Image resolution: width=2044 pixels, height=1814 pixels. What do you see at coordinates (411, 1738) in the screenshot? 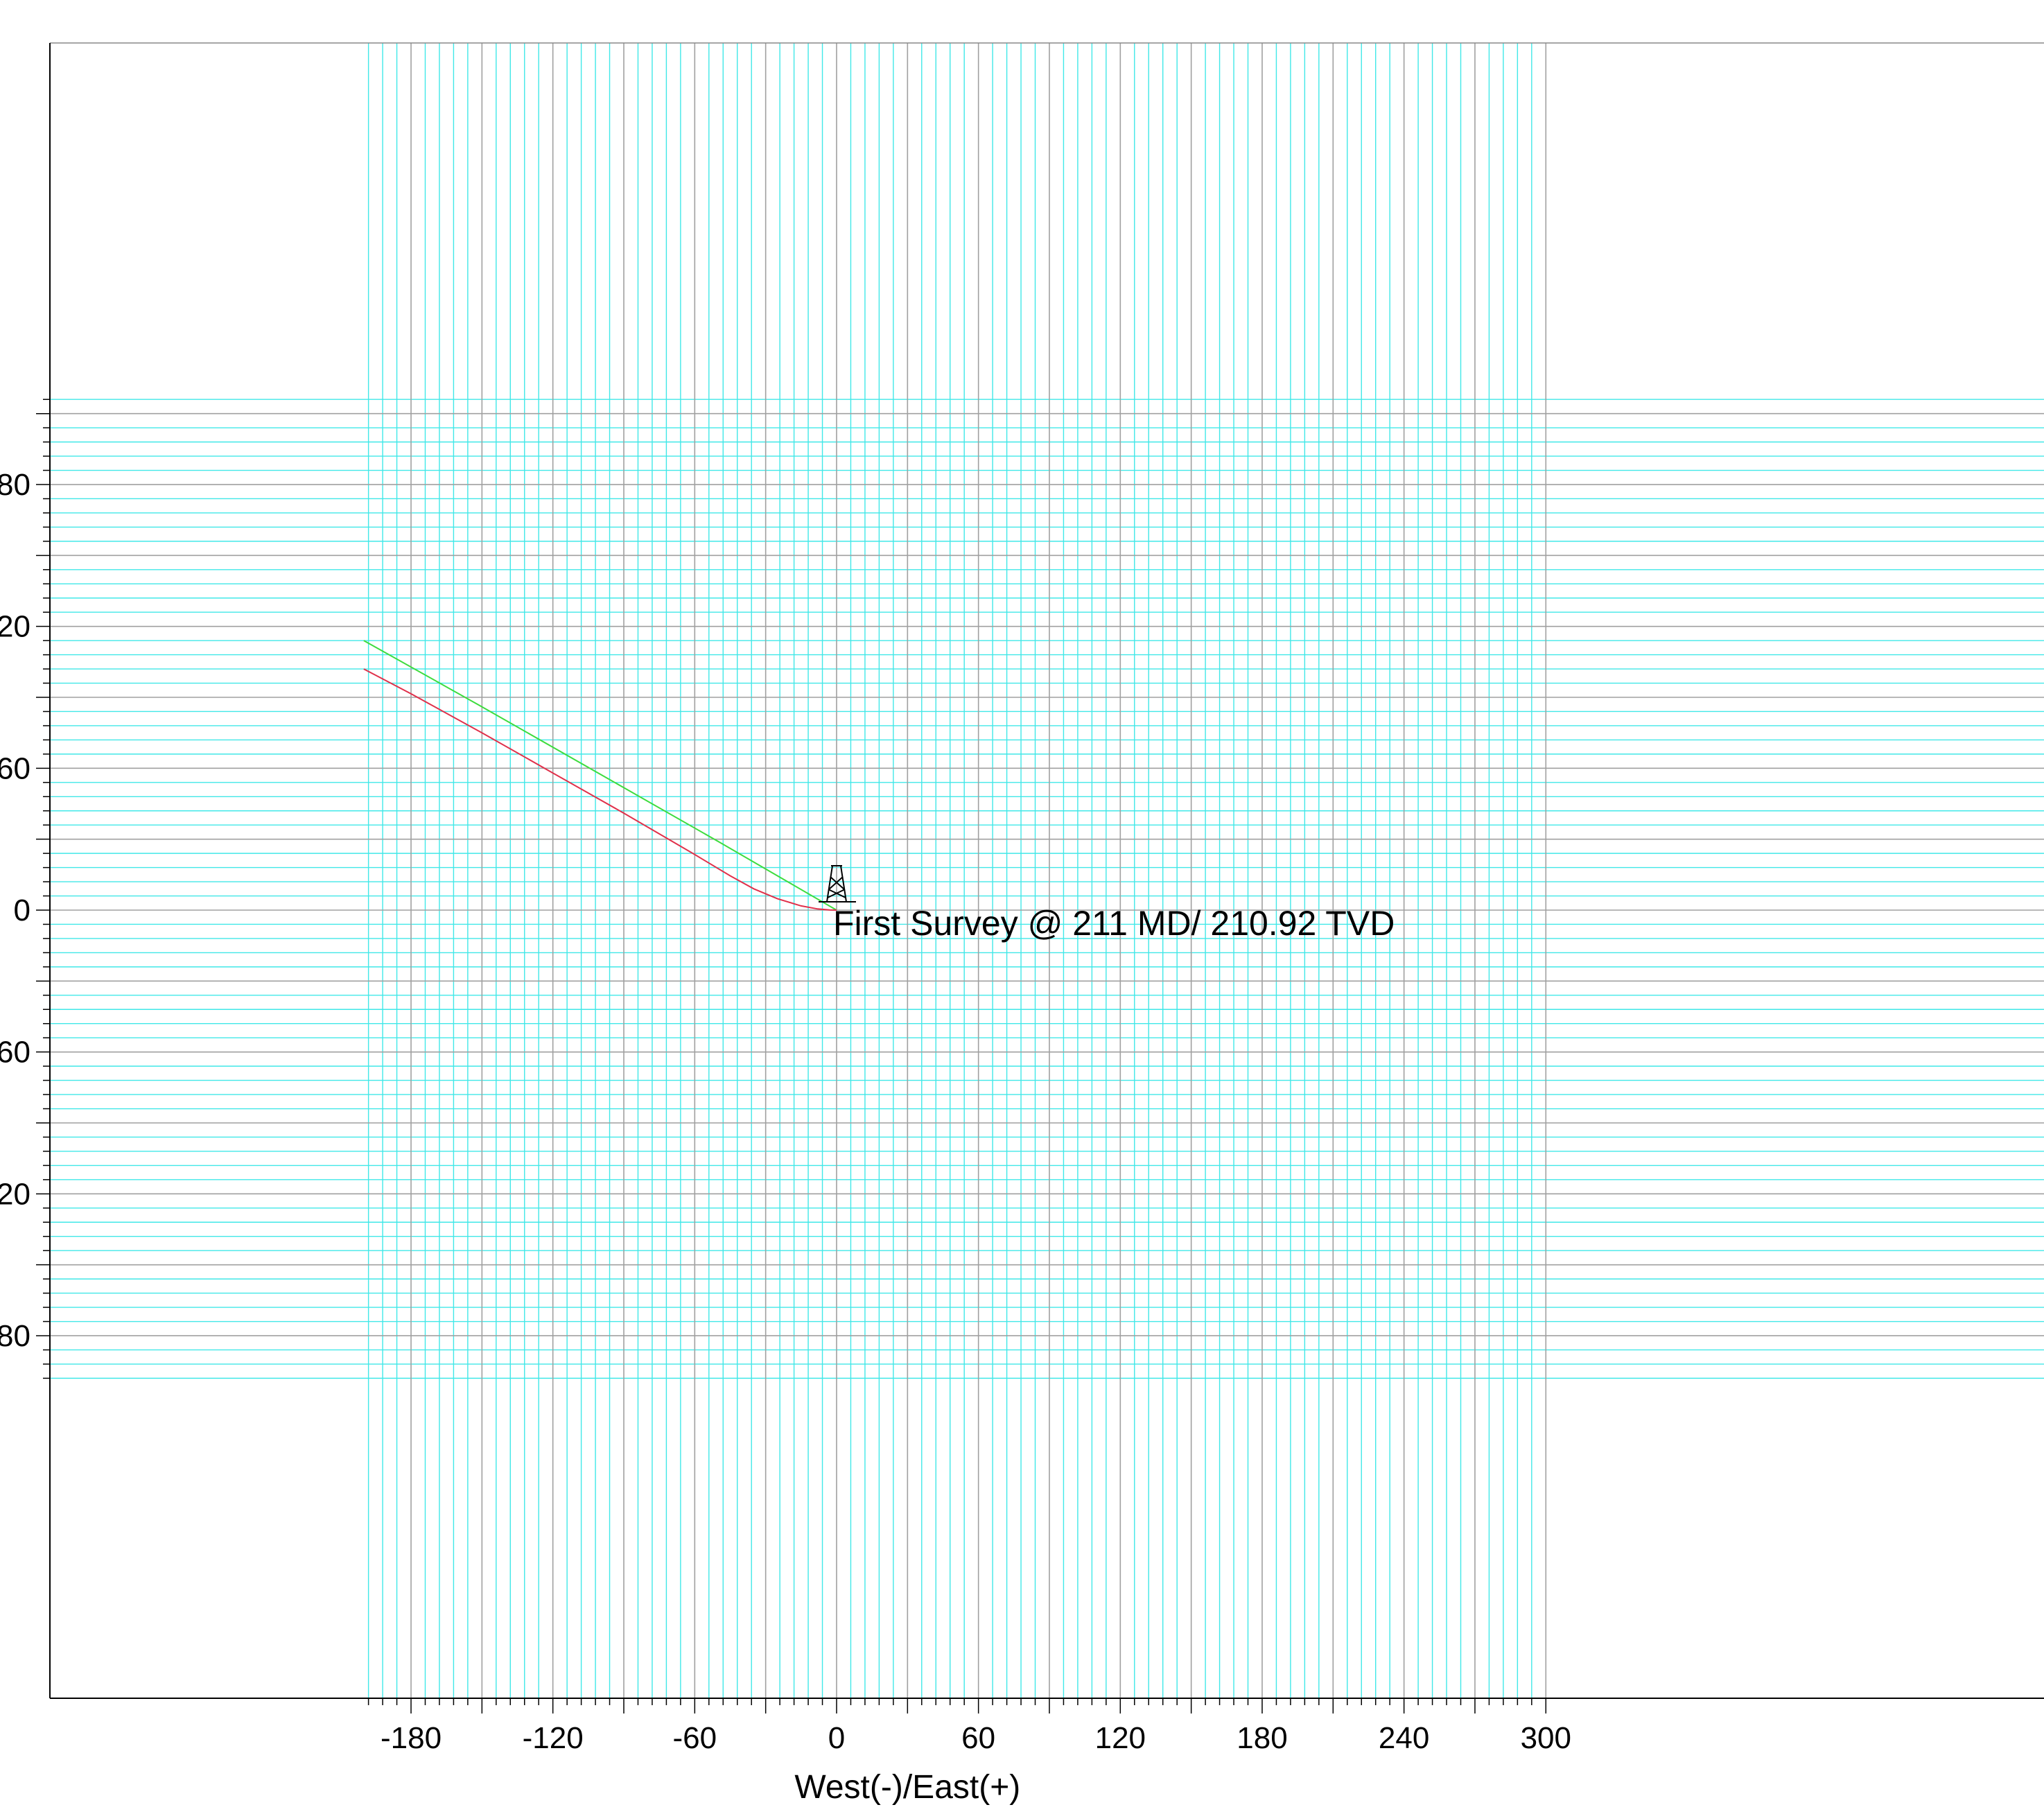
I see `x-tick-label: -180` at bounding box center [411, 1738].